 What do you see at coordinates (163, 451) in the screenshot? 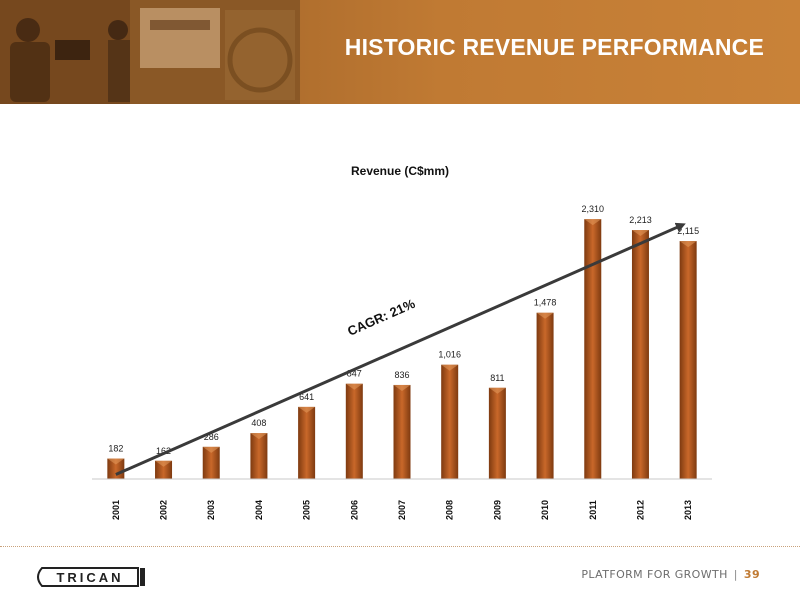
I see `value-label-2002: 162` at bounding box center [163, 451].